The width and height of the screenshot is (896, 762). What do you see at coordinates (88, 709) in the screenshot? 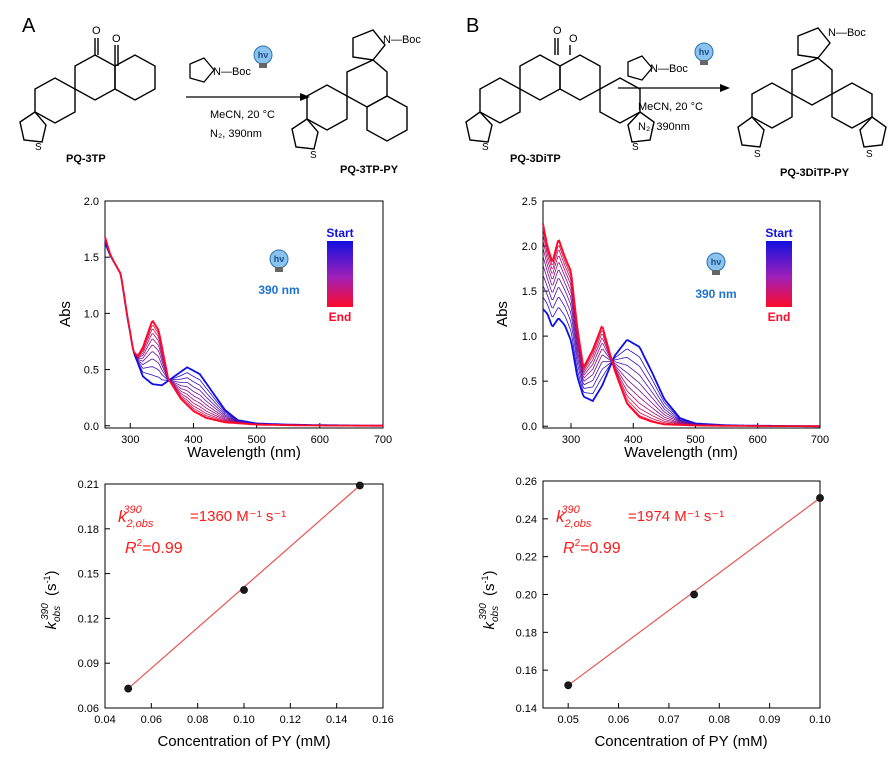
I see `y-tick-label: 0.06` at bounding box center [88, 709].